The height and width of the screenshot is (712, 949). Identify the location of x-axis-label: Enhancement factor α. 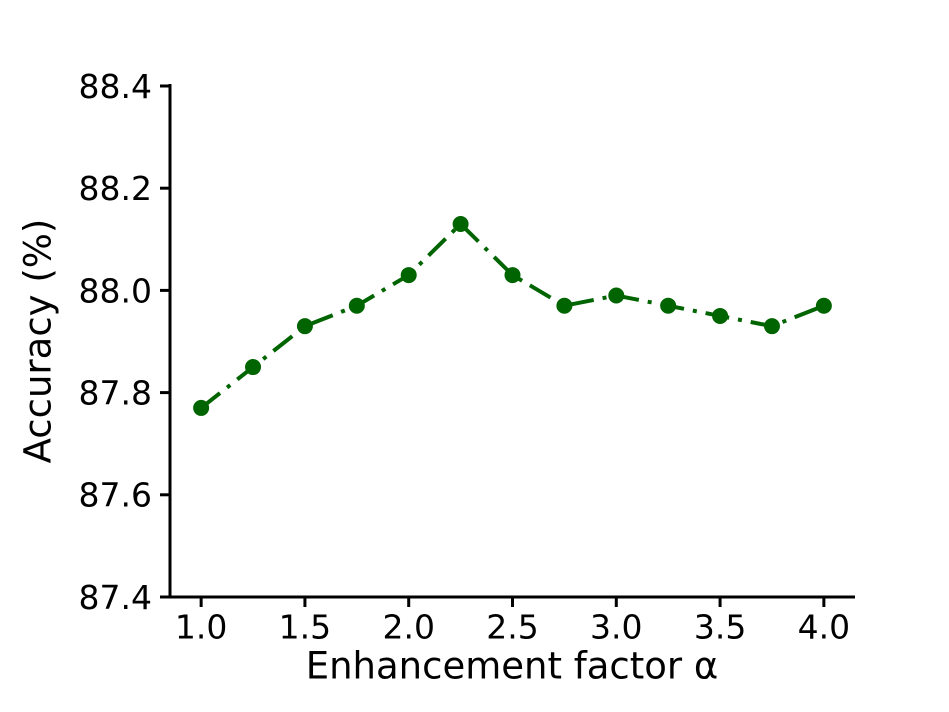
(512, 666).